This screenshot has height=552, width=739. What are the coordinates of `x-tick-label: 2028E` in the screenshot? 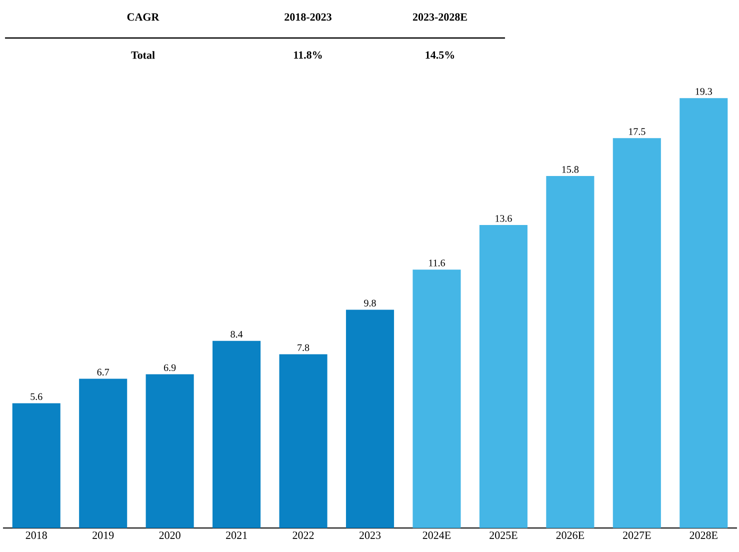 It's located at (704, 535).